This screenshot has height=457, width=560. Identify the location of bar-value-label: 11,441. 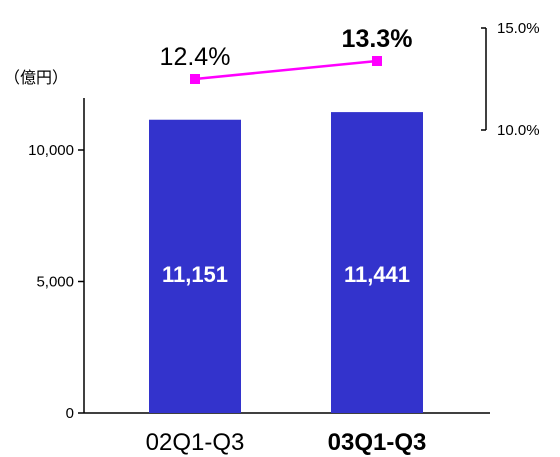
(377, 274).